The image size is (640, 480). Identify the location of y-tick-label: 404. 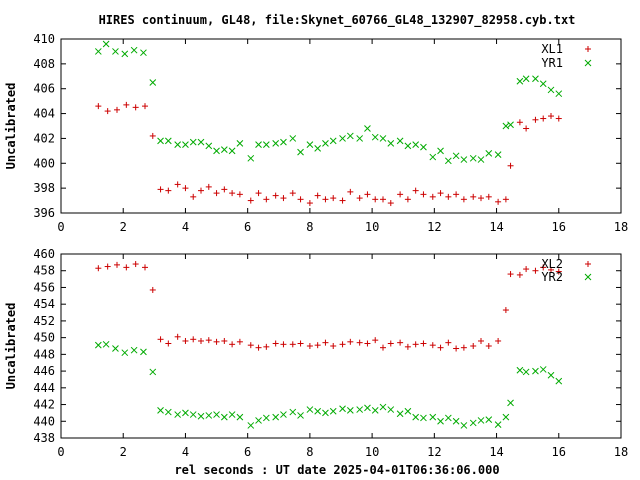
(44, 114).